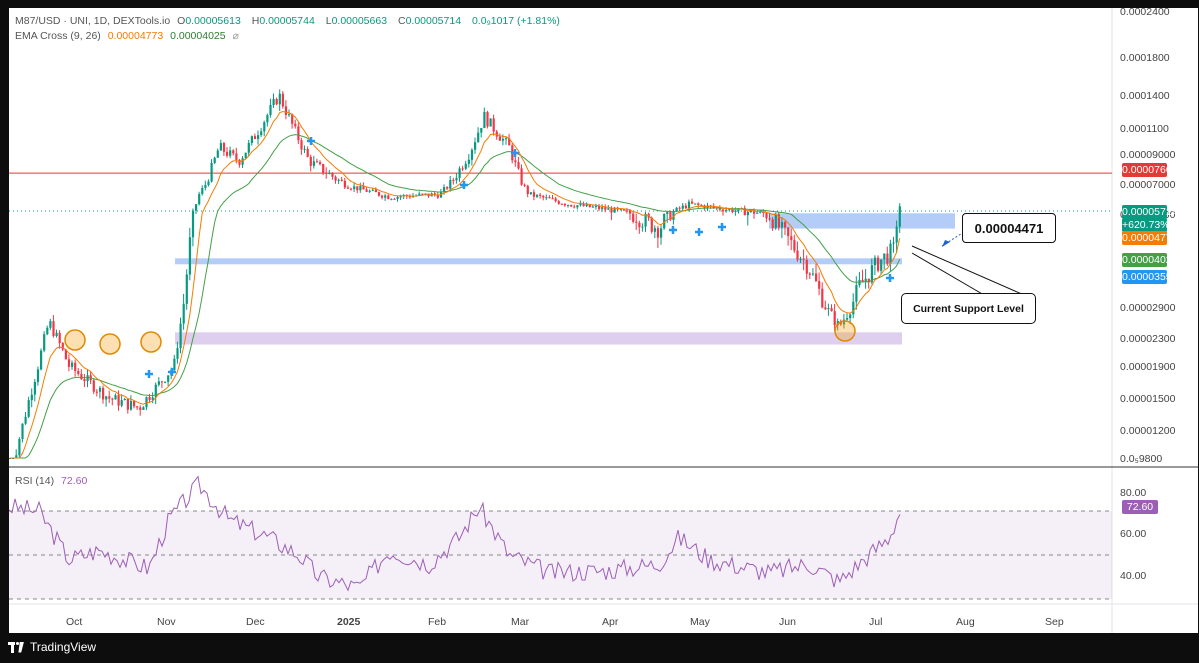 The width and height of the screenshot is (1199, 663). I want to click on tradingview-logo: TradingView, so click(52, 647).